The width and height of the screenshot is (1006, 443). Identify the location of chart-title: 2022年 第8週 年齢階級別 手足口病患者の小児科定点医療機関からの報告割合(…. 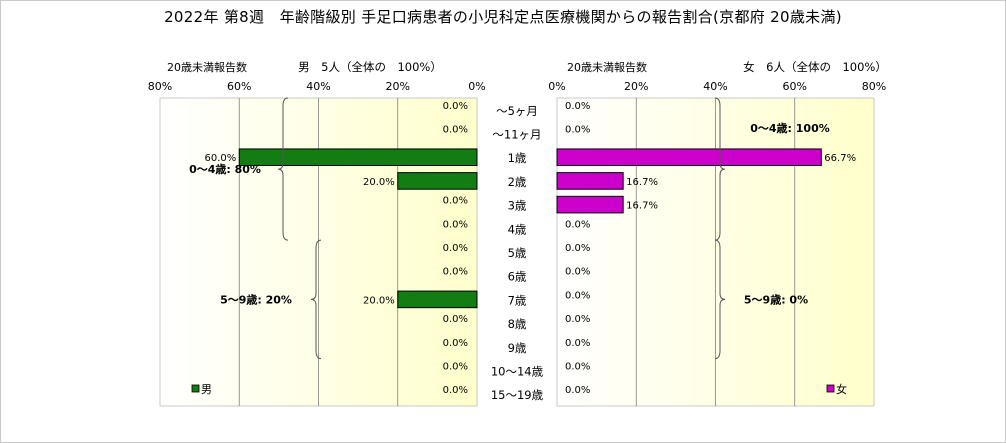
(503, 17).